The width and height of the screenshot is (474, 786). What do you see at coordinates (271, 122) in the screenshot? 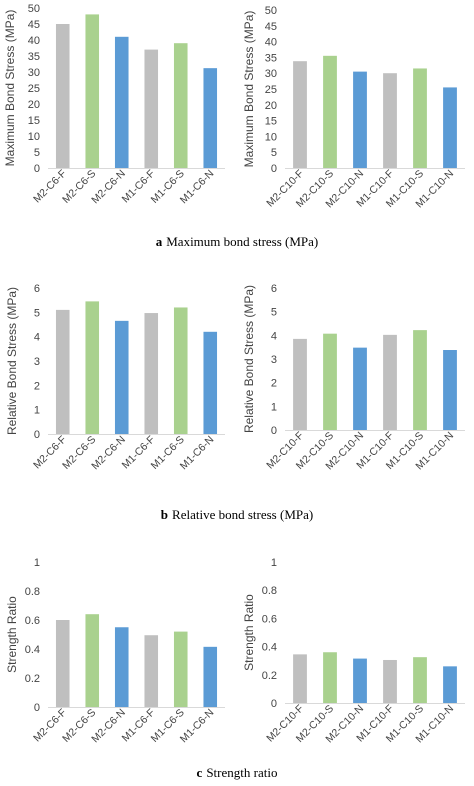
I see `y-tick-label: 15` at bounding box center [271, 122].